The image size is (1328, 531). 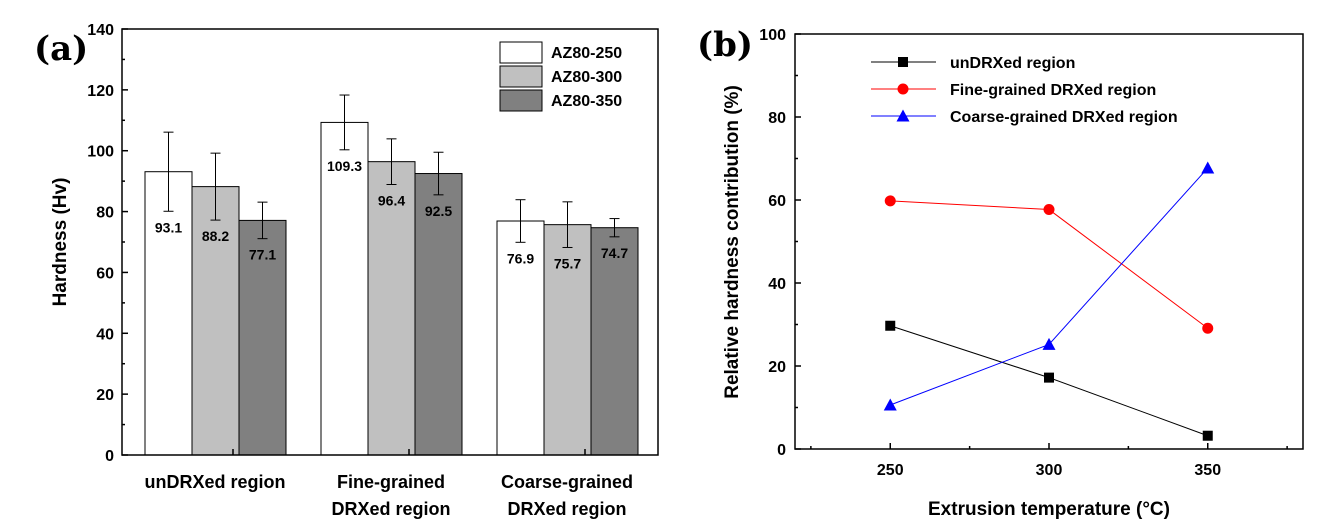 I want to click on category-label: unDRXed region, so click(x=214, y=482).